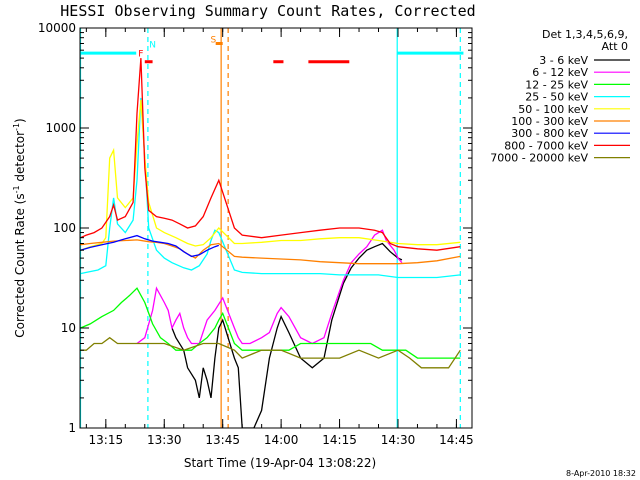  What do you see at coordinates (16, 189) in the screenshot?
I see `y-label-sup1: -1` at bounding box center [16, 189].